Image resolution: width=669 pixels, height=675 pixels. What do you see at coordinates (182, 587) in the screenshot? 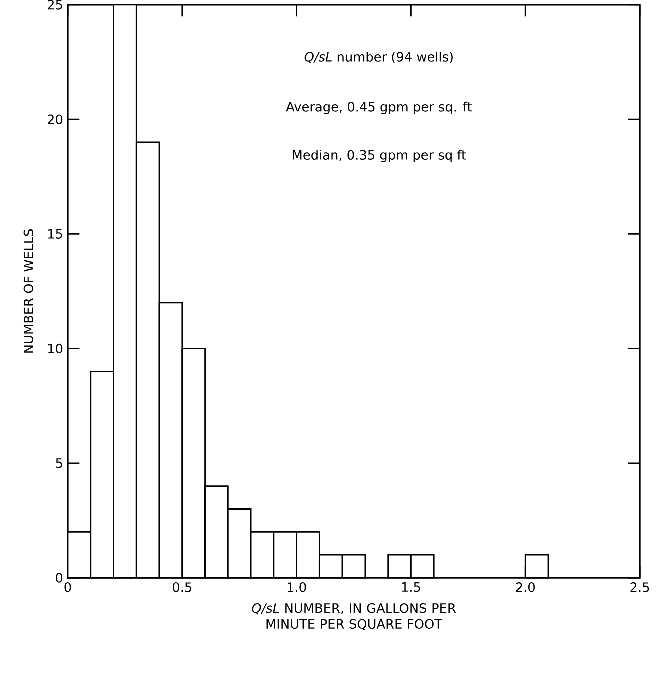
I see `x-tick-label: 0.5` at bounding box center [182, 587].